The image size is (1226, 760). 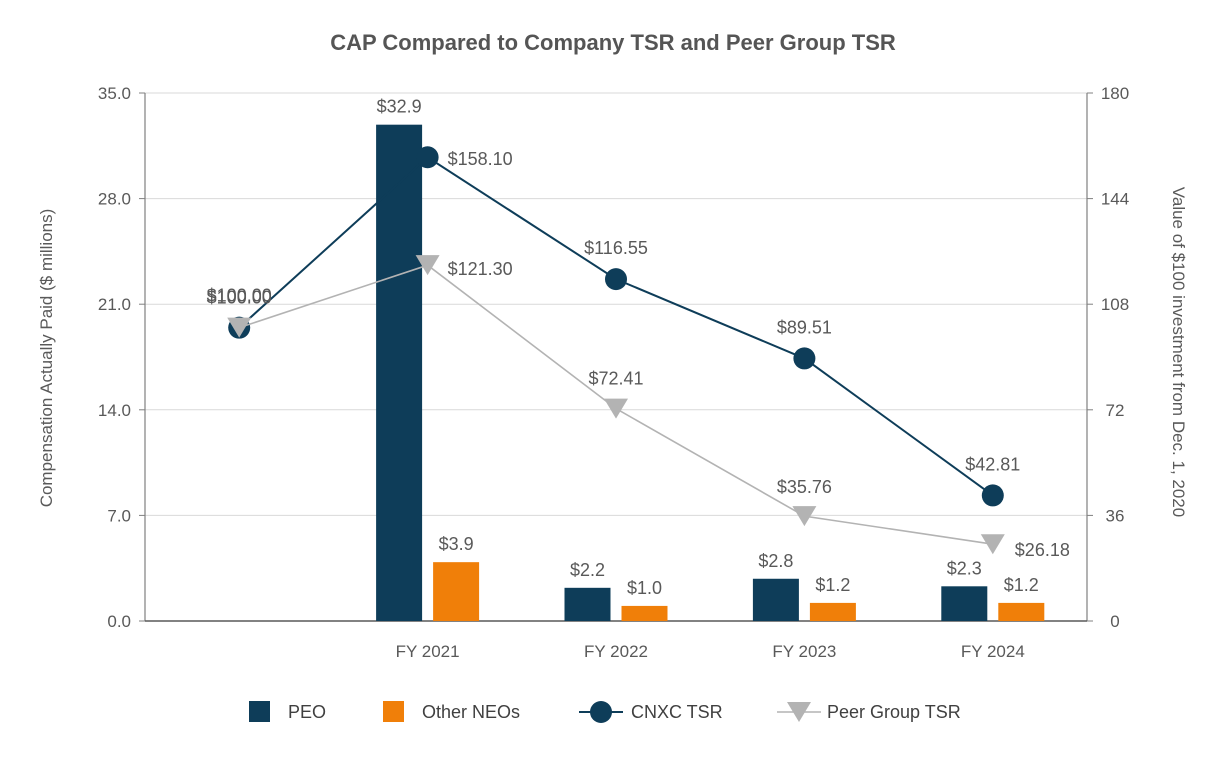 What do you see at coordinates (480, 159) in the screenshot?
I see `line-value-label: $158.10` at bounding box center [480, 159].